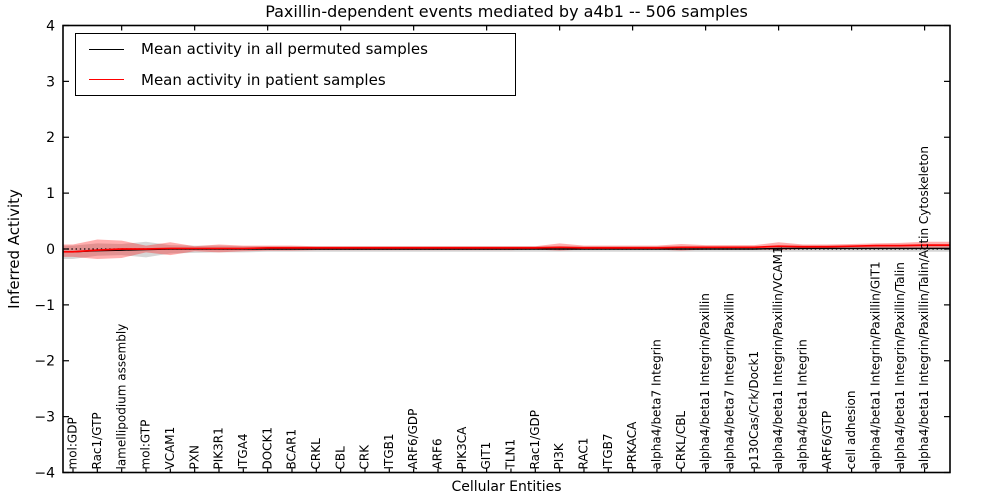 This screenshot has width=1000, height=500. I want to click on svg-text: −2, so click(44, 362).